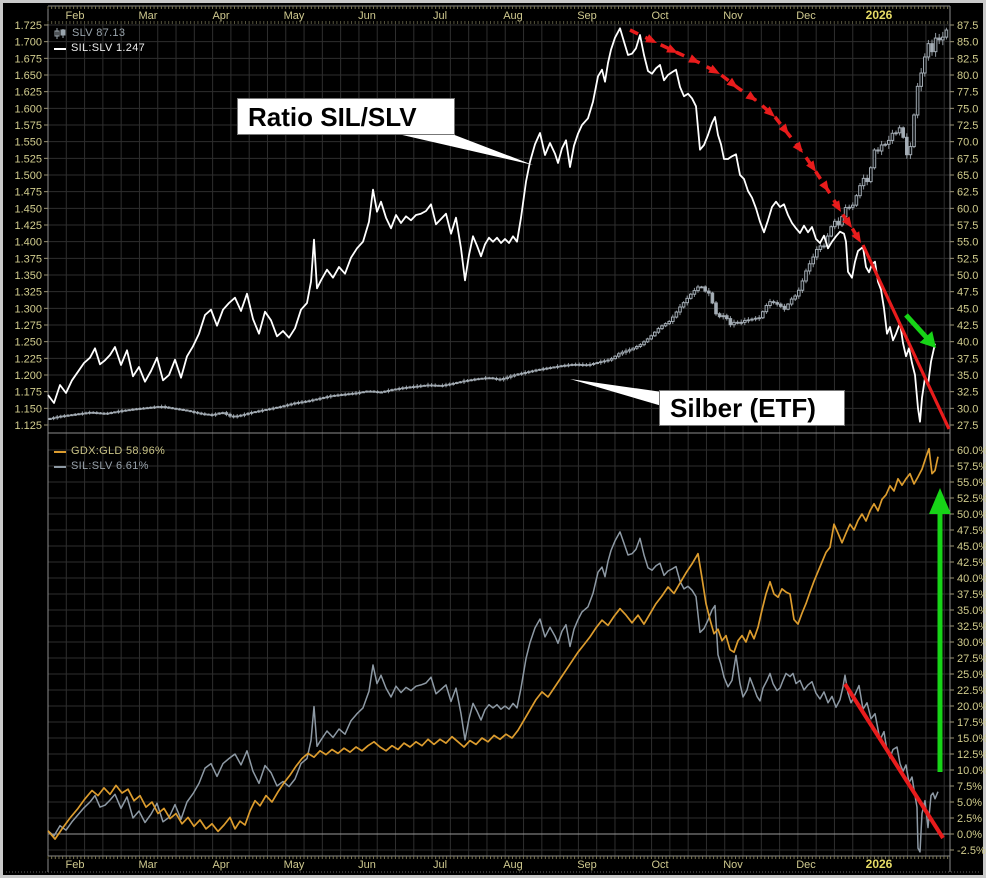  I want to click on legend-row-slv: SLV 87.13, so click(99, 33).